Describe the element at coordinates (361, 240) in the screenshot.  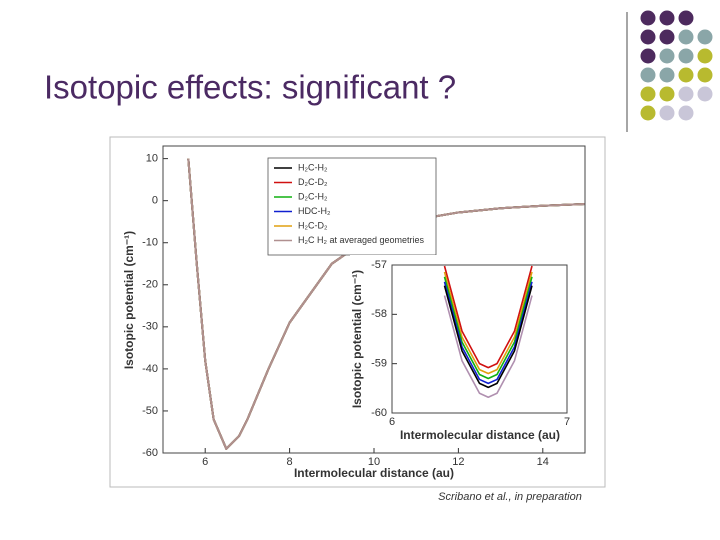
I see `legend-label: H₂C H₂ at averaged geometries` at that location.